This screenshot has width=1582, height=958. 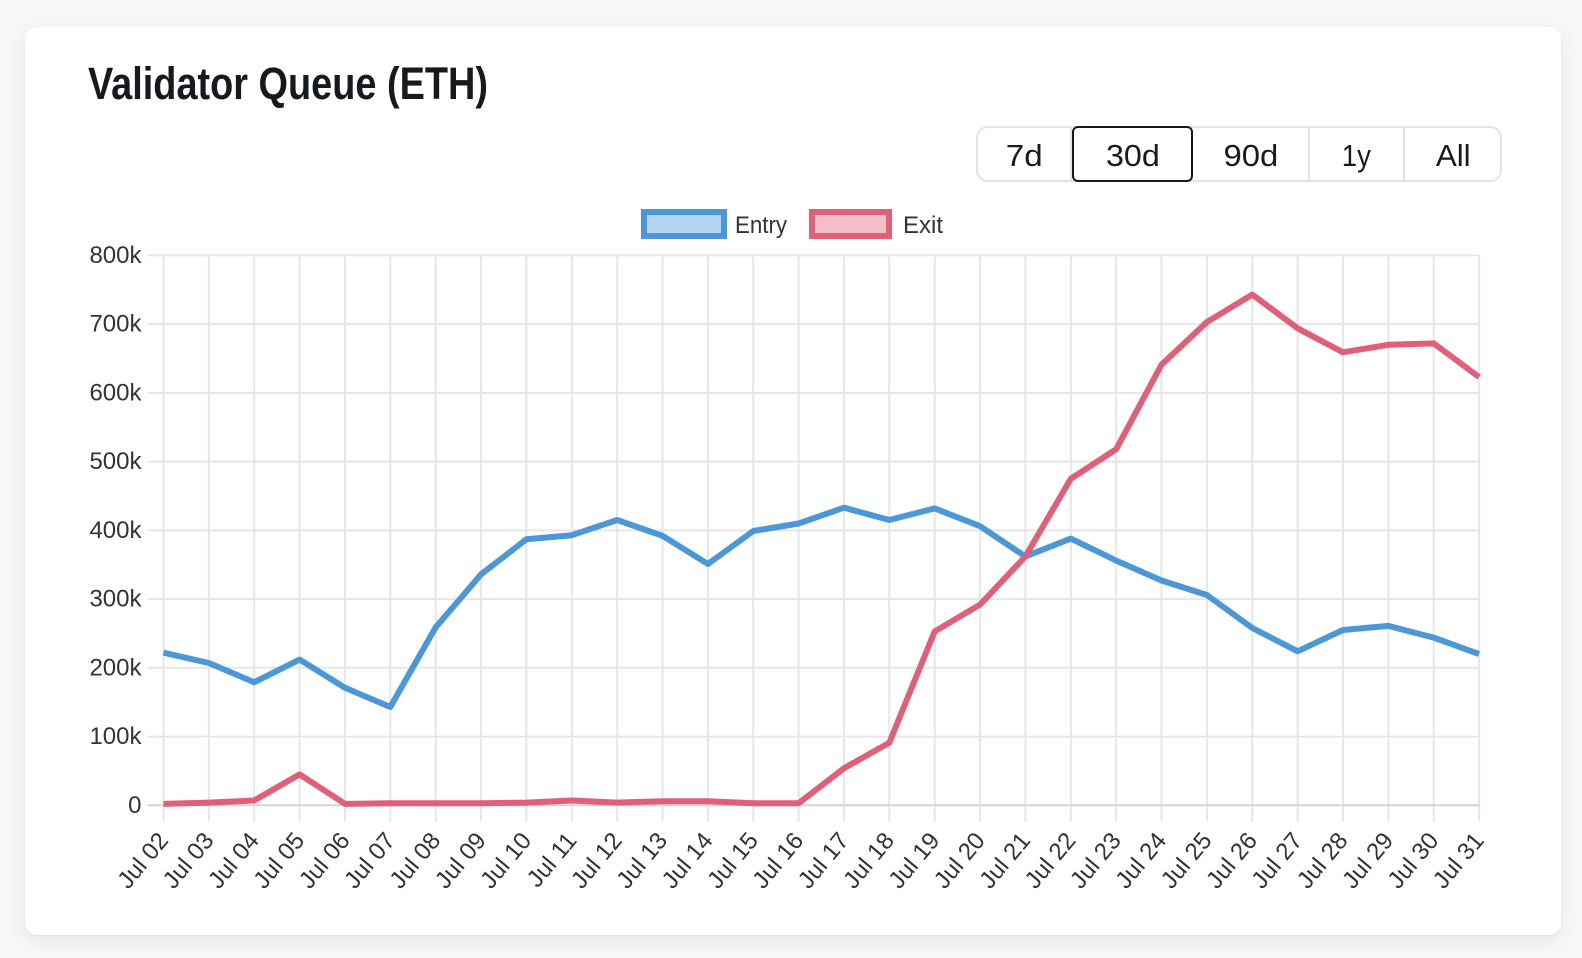 What do you see at coordinates (115, 461) in the screenshot?
I see `svg-text: 500k` at bounding box center [115, 461].